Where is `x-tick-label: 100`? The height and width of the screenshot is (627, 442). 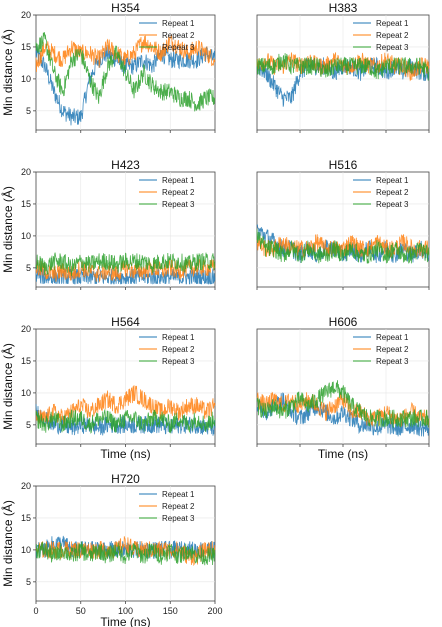
x-tick-label: 100 is located at coordinates (125, 611).